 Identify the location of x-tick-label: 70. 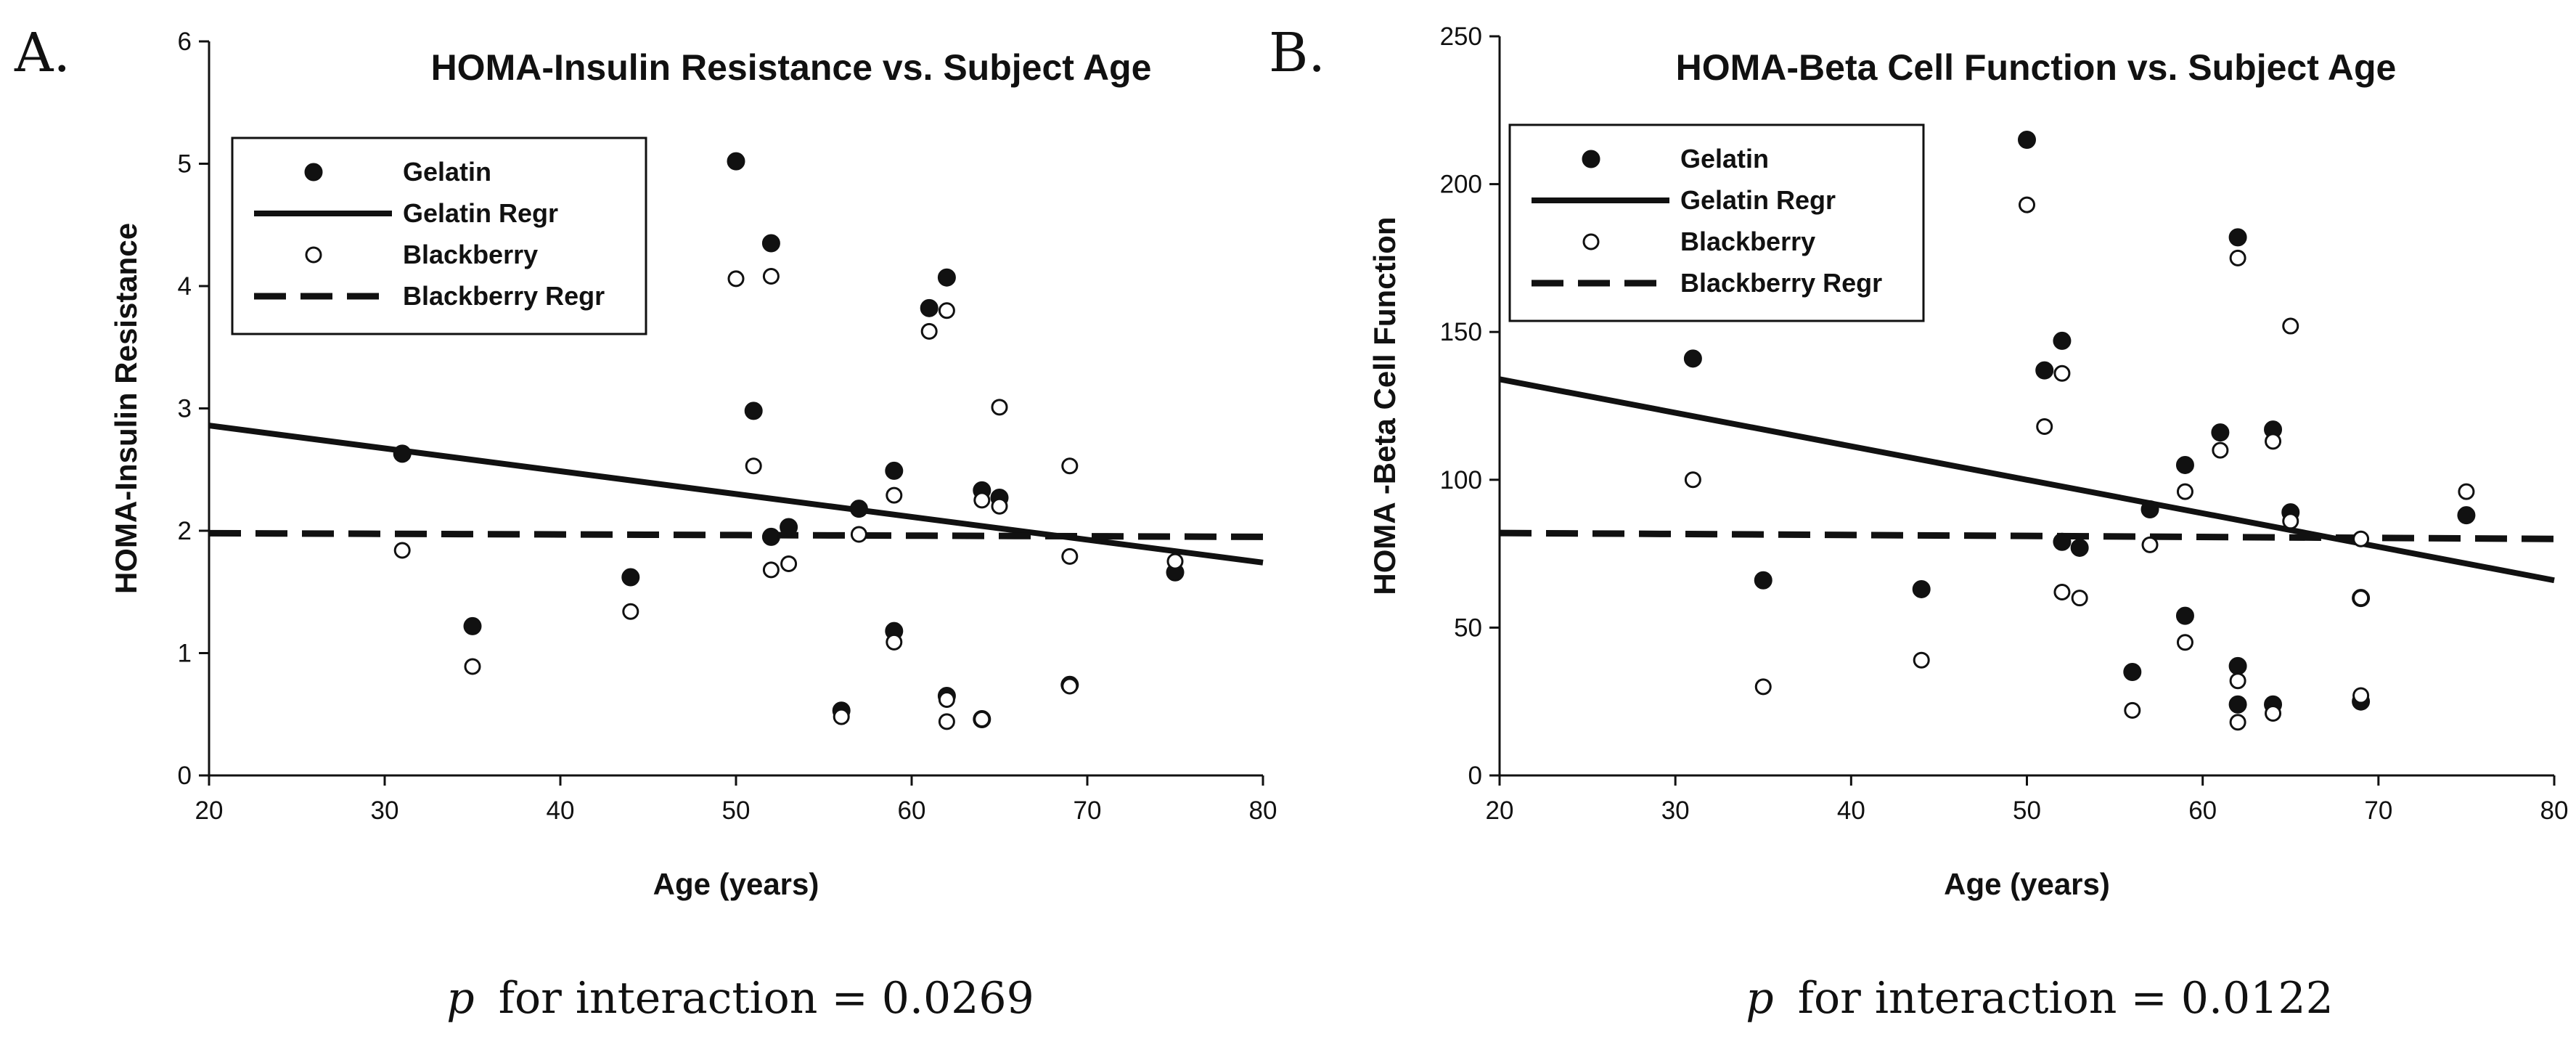
(2378, 810).